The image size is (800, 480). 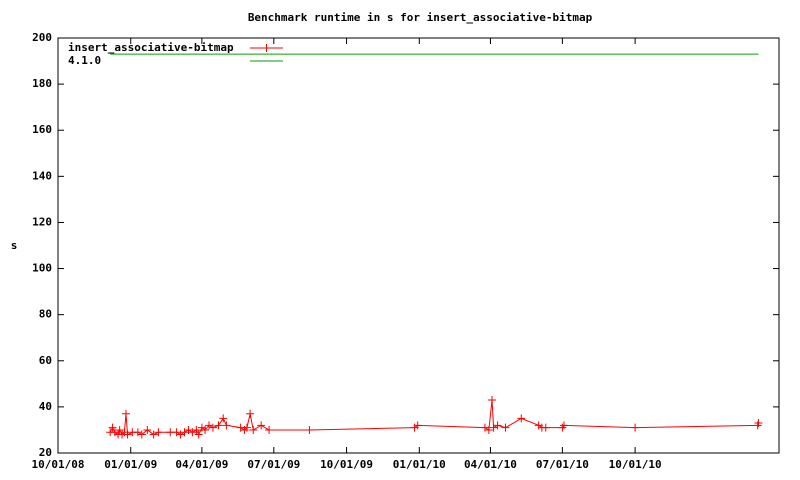 I want to click on y-tick-label: 160, so click(x=42, y=129).